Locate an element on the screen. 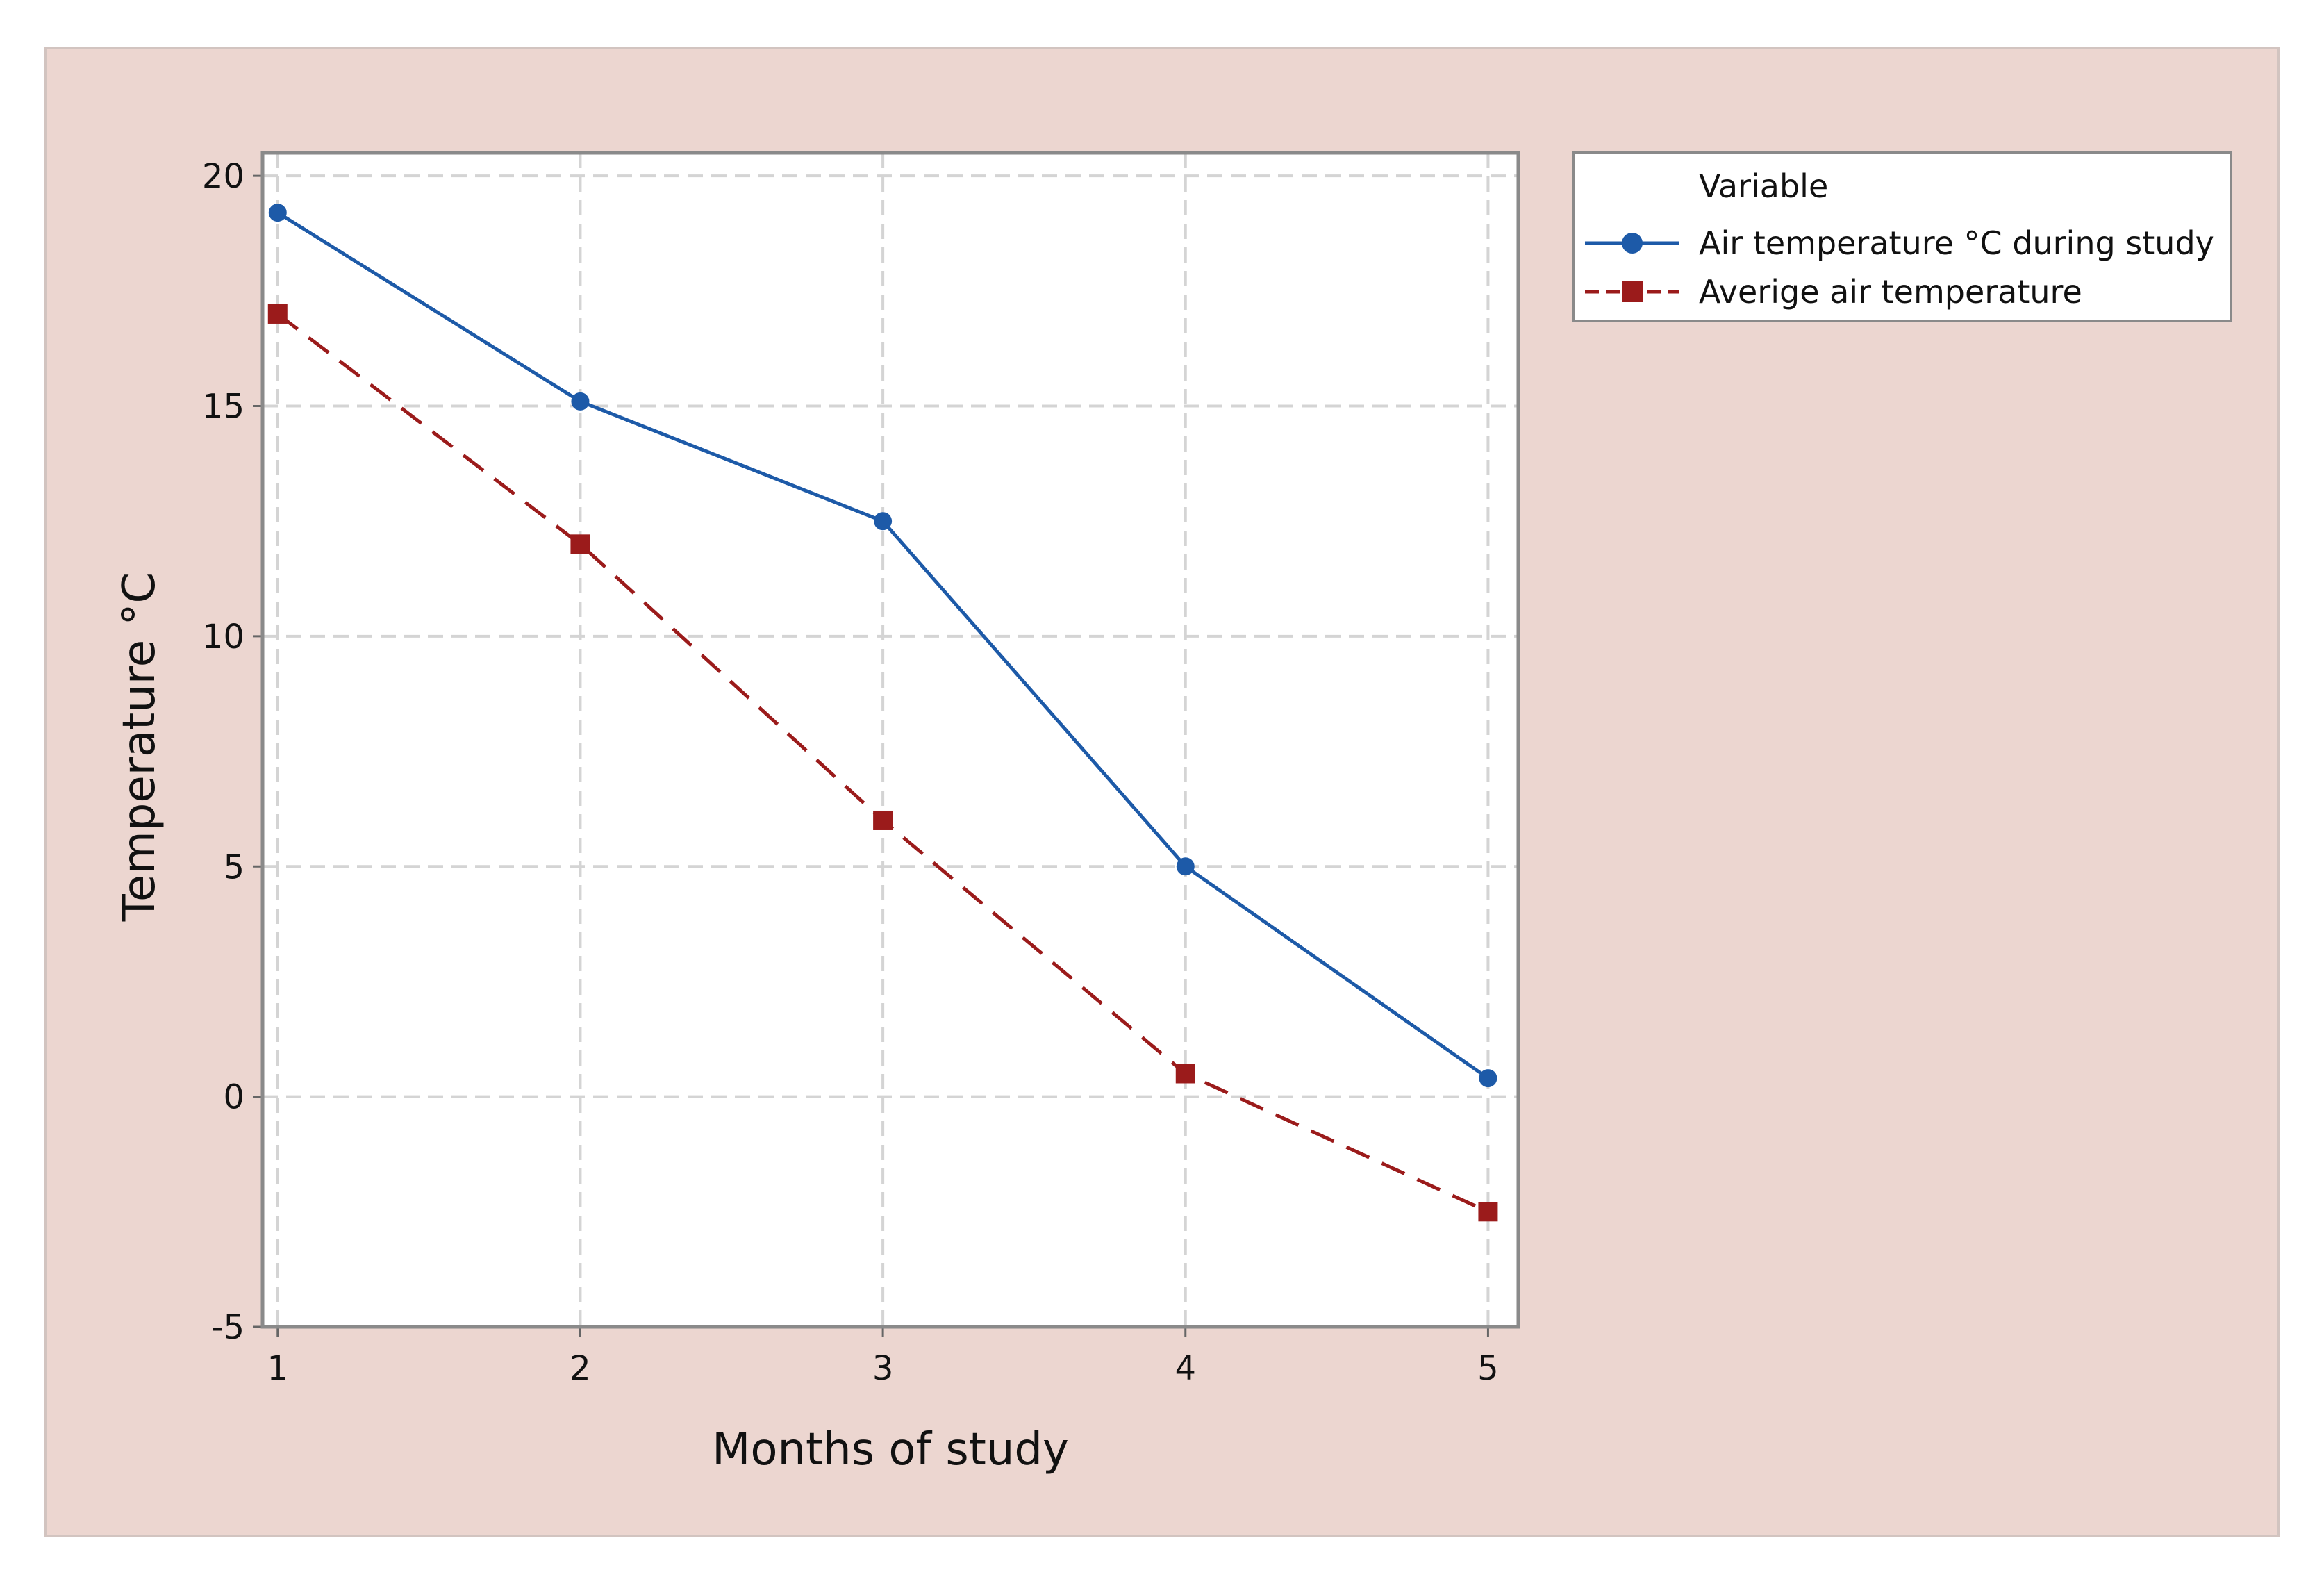 Image resolution: width=2324 pixels, height=1579 pixels. x-tick-label: 1 is located at coordinates (278, 1368).